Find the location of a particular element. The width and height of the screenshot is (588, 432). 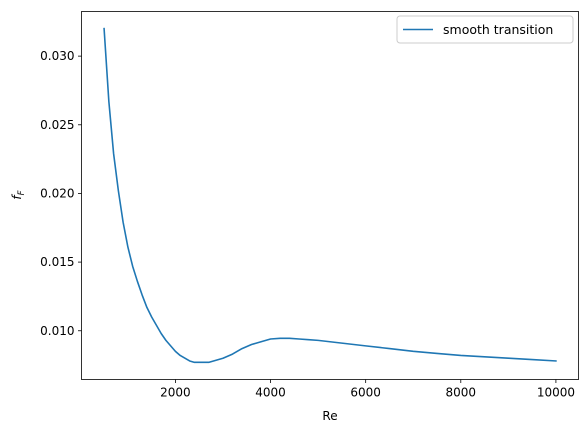

x-axis-ticks: 2000 4000 6000 8000 10000 is located at coordinates (367, 389).